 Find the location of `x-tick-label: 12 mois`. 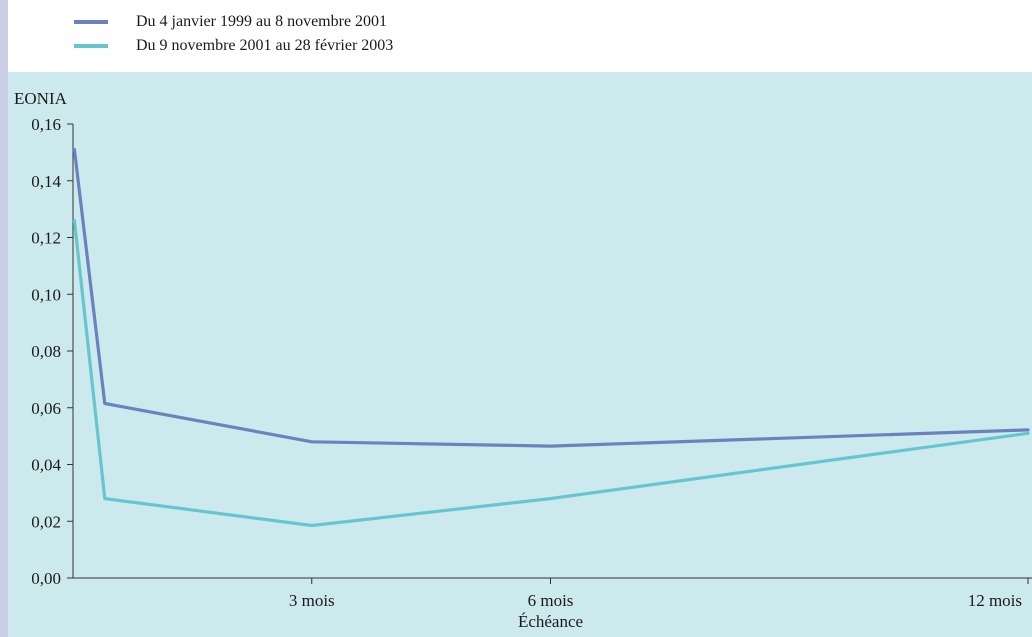

x-tick-label: 12 mois is located at coordinates (995, 600).